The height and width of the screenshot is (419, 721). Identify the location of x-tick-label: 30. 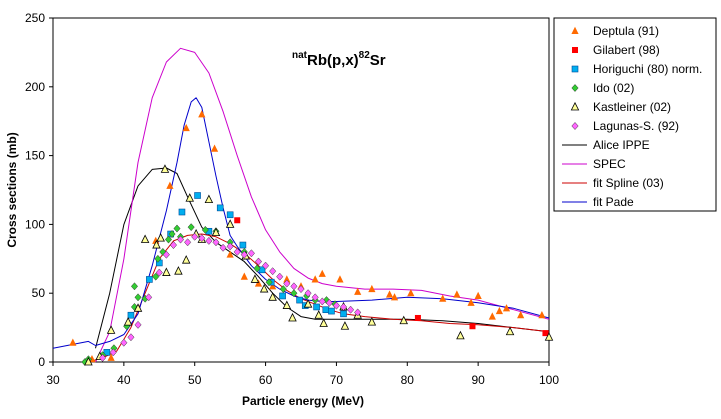
(53, 380).